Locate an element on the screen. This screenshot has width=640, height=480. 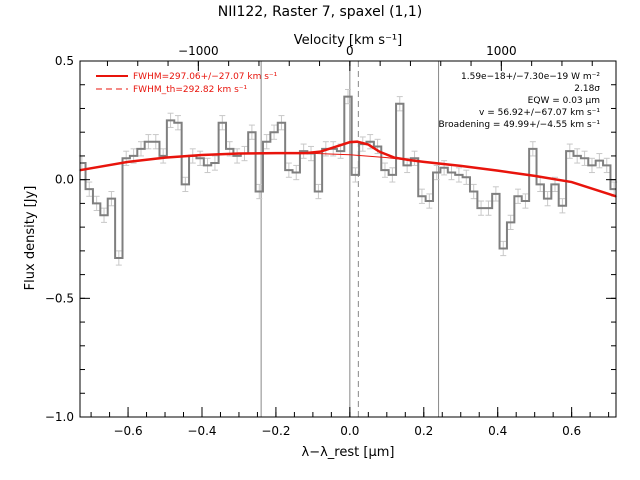
fit-line is located at coordinates (348, 169).